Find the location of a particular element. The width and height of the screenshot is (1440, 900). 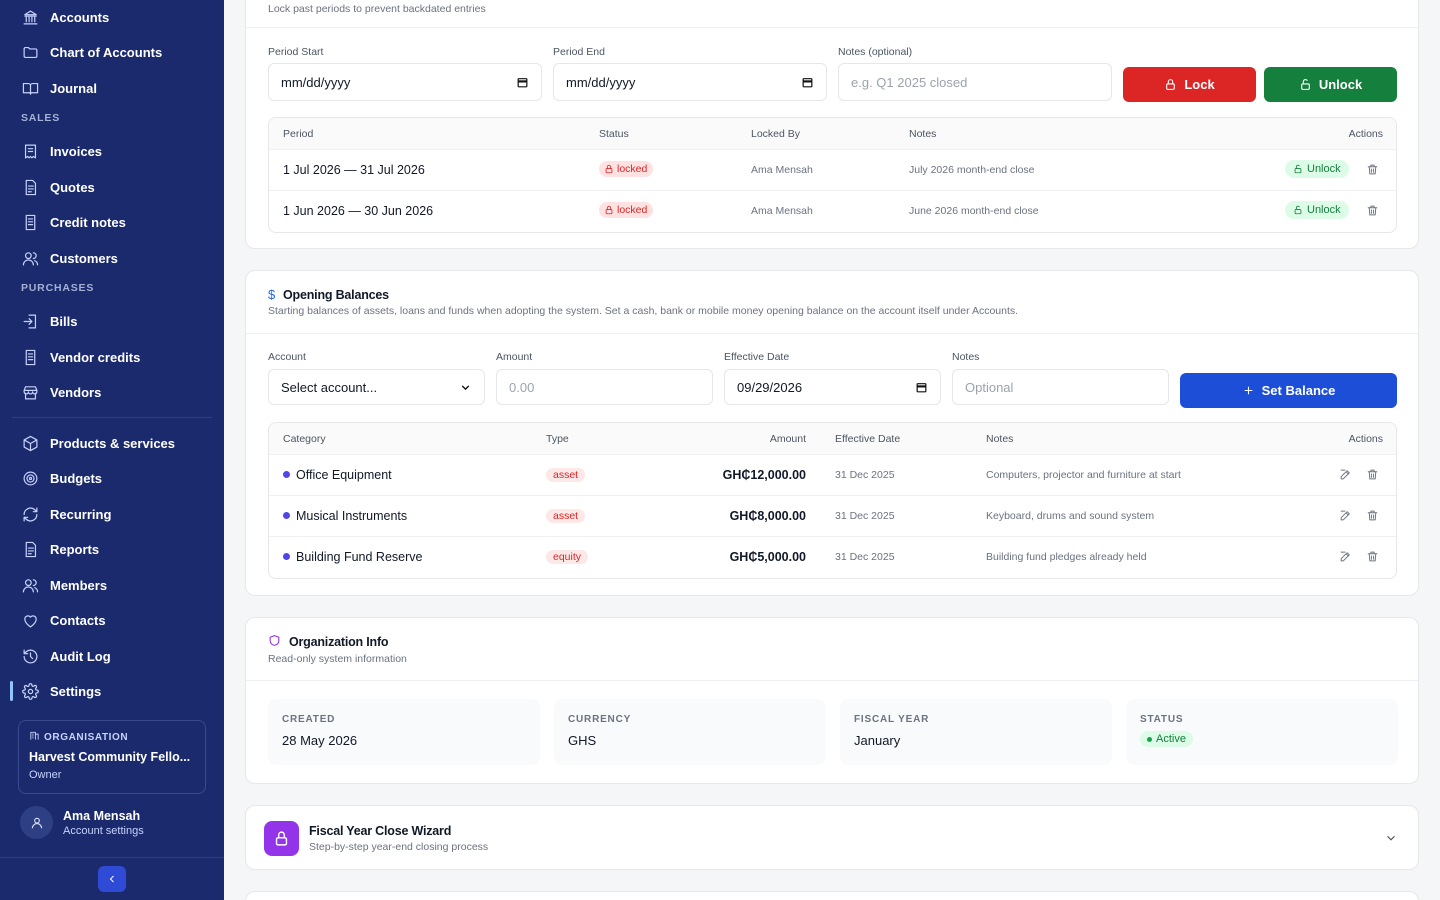

sidebar-item-journal: Journal is located at coordinates (112, 88).